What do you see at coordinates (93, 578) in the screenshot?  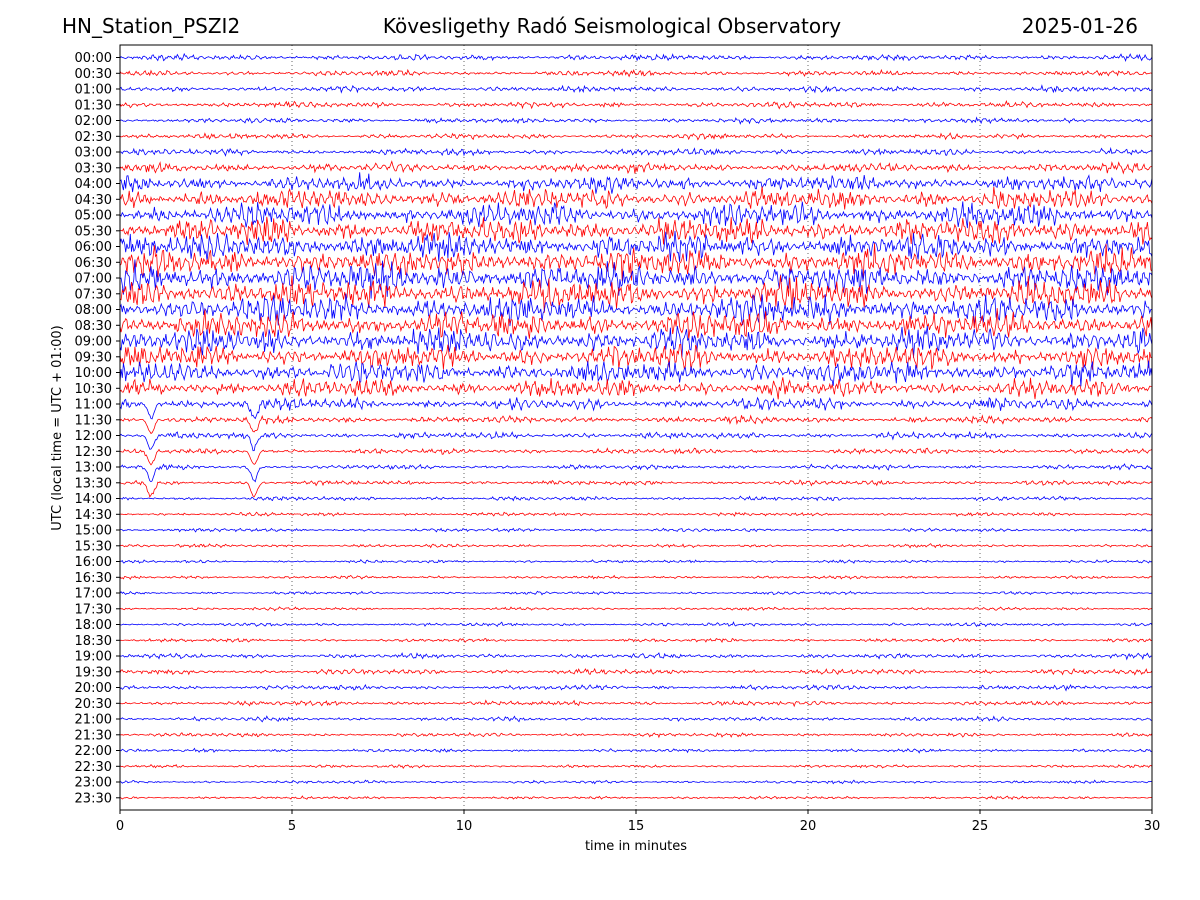 I see `y-tick-label: 16:30` at bounding box center [93, 578].